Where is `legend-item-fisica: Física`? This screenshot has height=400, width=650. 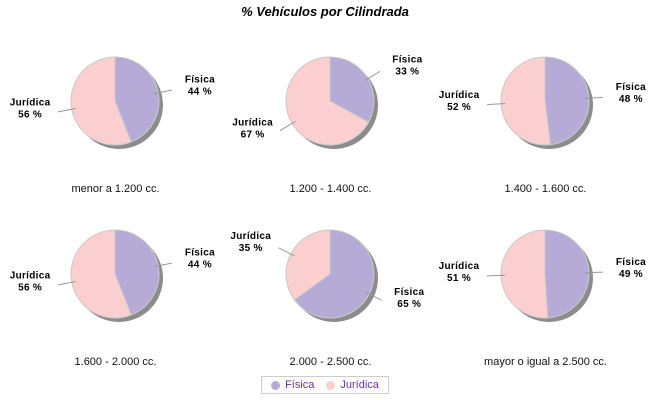 legend-item-fisica: Física is located at coordinates (292, 385).